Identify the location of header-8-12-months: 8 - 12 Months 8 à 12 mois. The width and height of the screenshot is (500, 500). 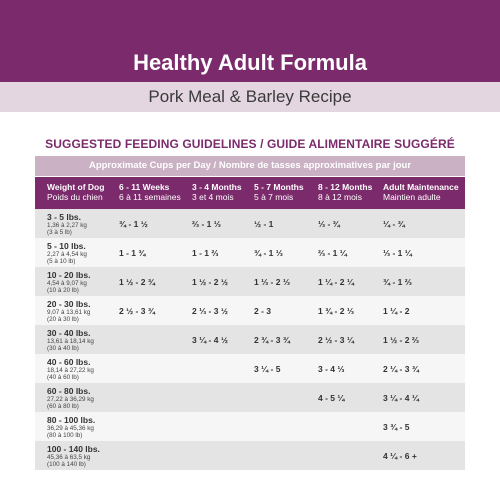
(345, 192).